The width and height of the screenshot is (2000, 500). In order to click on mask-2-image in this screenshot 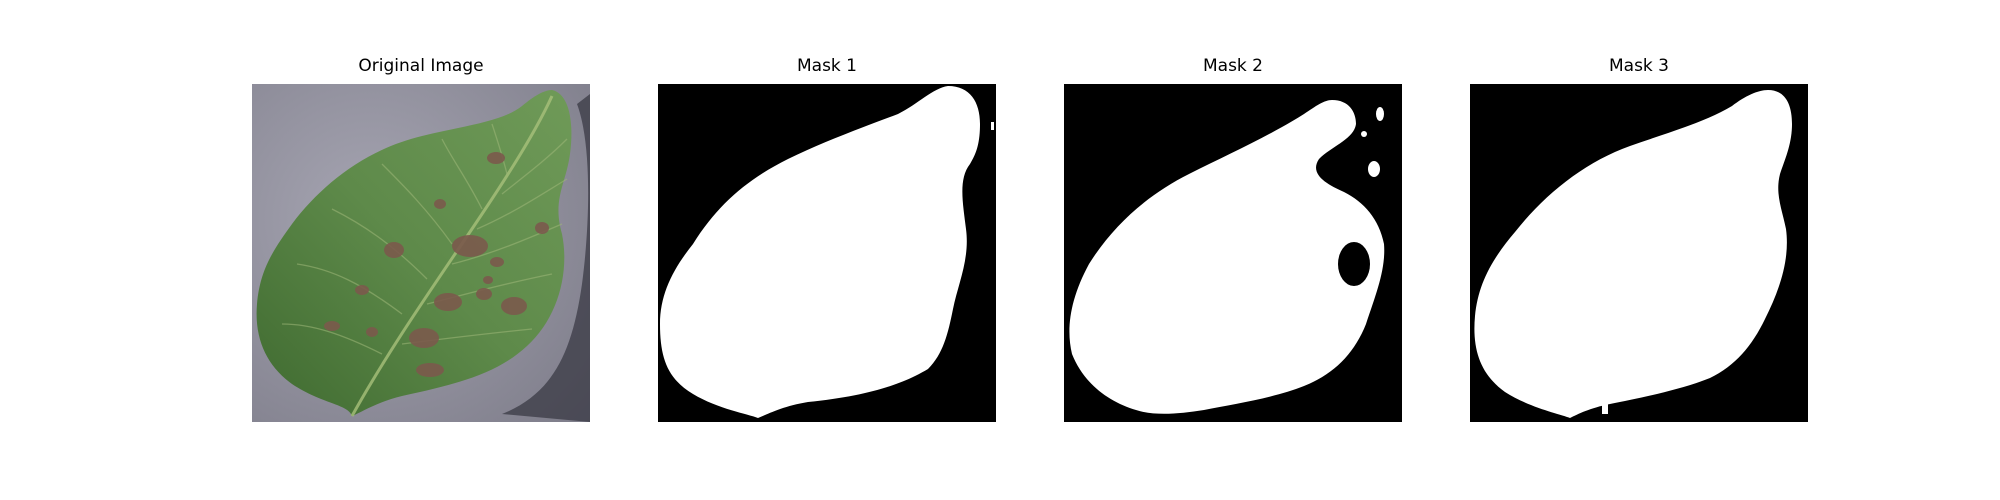, I will do `click(1233, 253)`.